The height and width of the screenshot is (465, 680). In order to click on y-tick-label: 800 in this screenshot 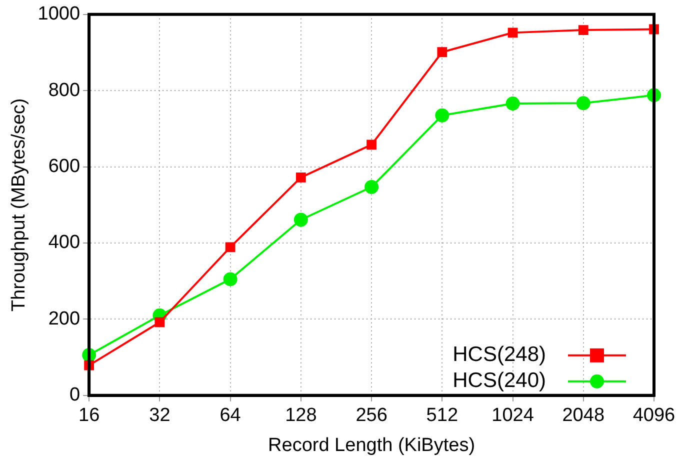, I will do `click(64, 90)`.